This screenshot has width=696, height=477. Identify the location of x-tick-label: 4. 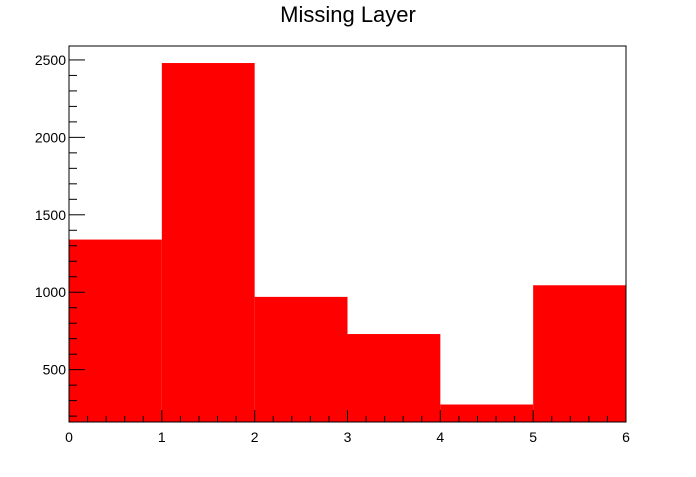
(440, 437).